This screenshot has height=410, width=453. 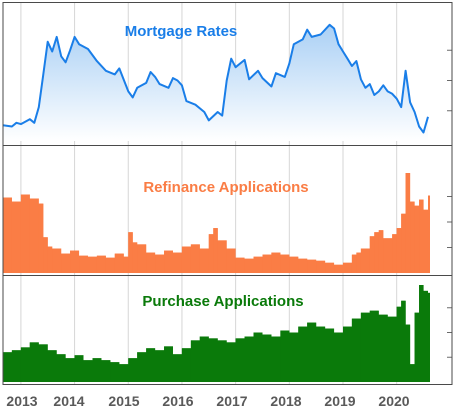 What do you see at coordinates (177, 401) in the screenshot?
I see `x-tick-label: 2016` at bounding box center [177, 401].